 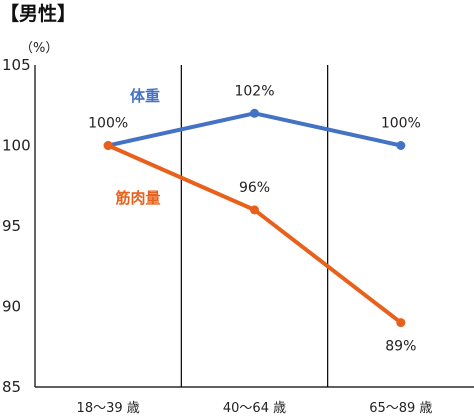 I want to click on y-axis-unit-label: （%）, so click(x=39, y=48).